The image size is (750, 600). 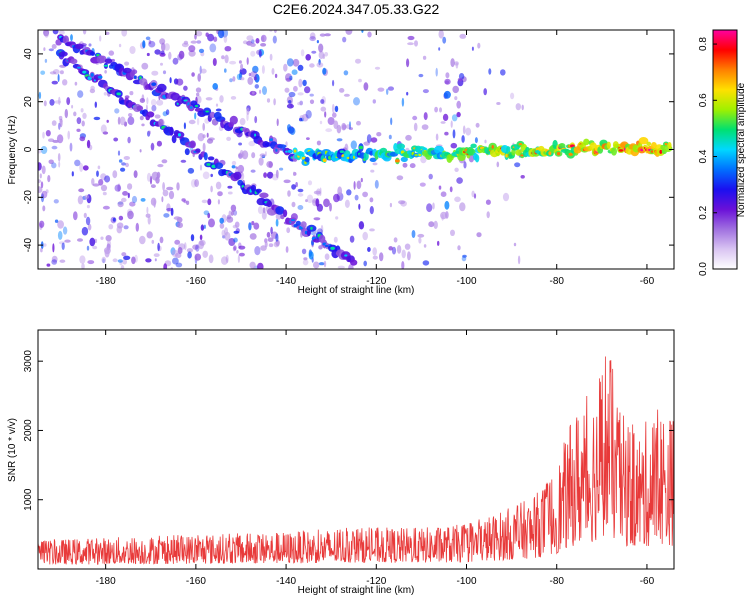 I want to click on colorbar-label: Normalized spectral amplitude, so click(x=741, y=149).